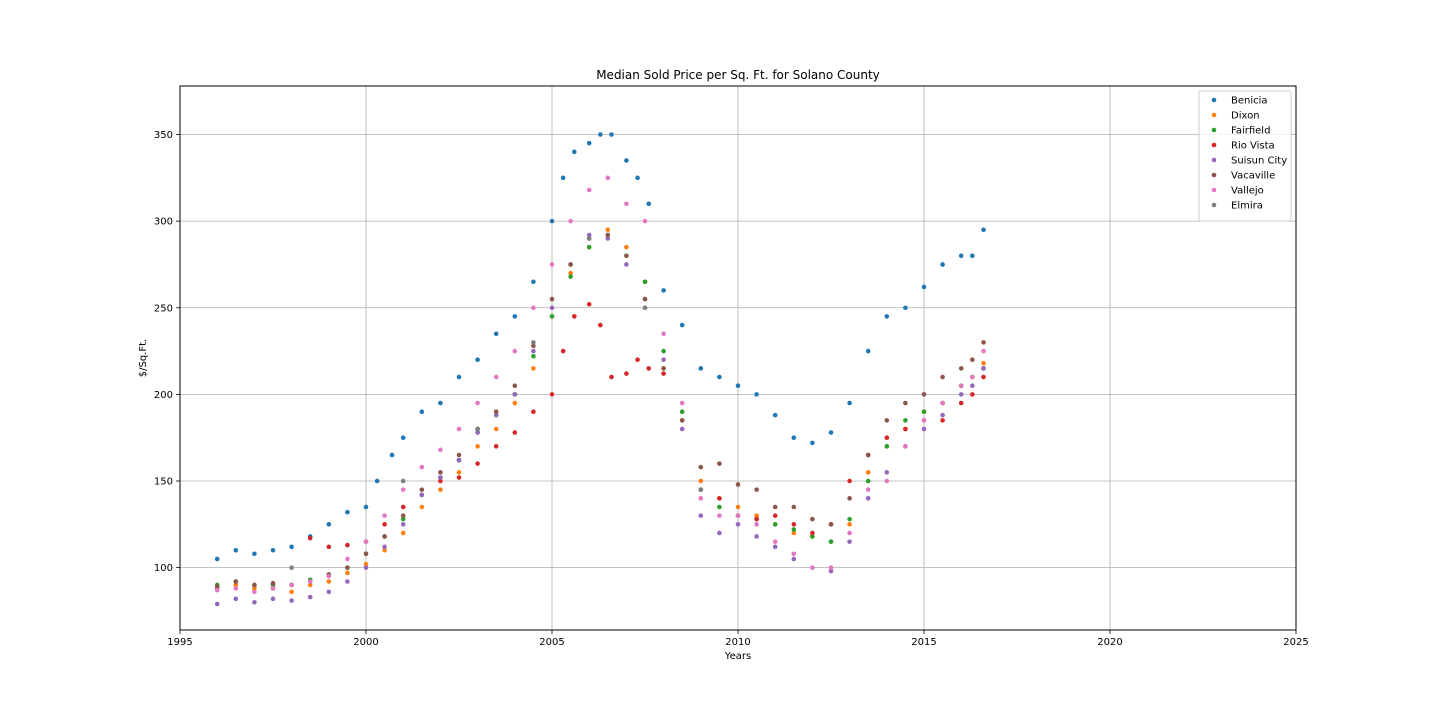 This screenshot has width=1440, height=720. Describe the element at coordinates (496, 403) in the screenshot. I see `series-elmira` at that location.